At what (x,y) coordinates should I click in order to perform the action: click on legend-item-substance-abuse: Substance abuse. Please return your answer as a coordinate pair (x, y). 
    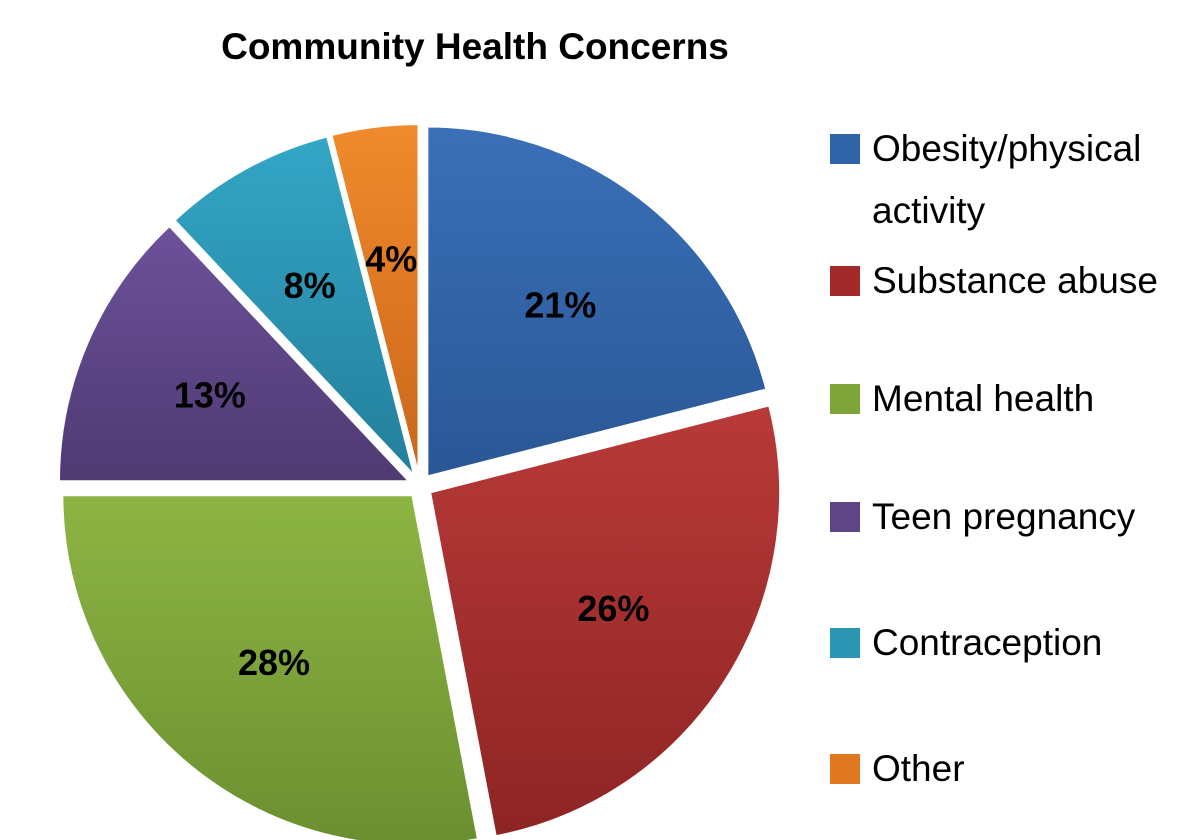
    Looking at the image, I should click on (1011, 281).